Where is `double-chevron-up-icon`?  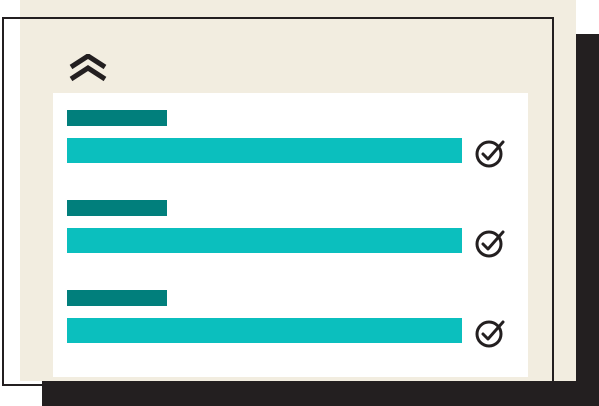
double-chevron-up-icon is located at coordinates (88, 68).